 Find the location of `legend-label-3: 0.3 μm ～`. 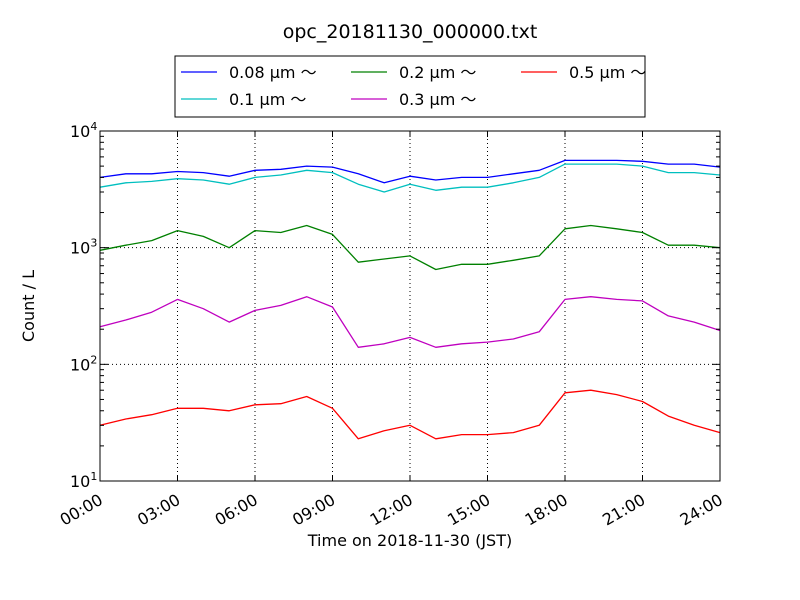

legend-label-3: 0.3 μm ～ is located at coordinates (437, 99).